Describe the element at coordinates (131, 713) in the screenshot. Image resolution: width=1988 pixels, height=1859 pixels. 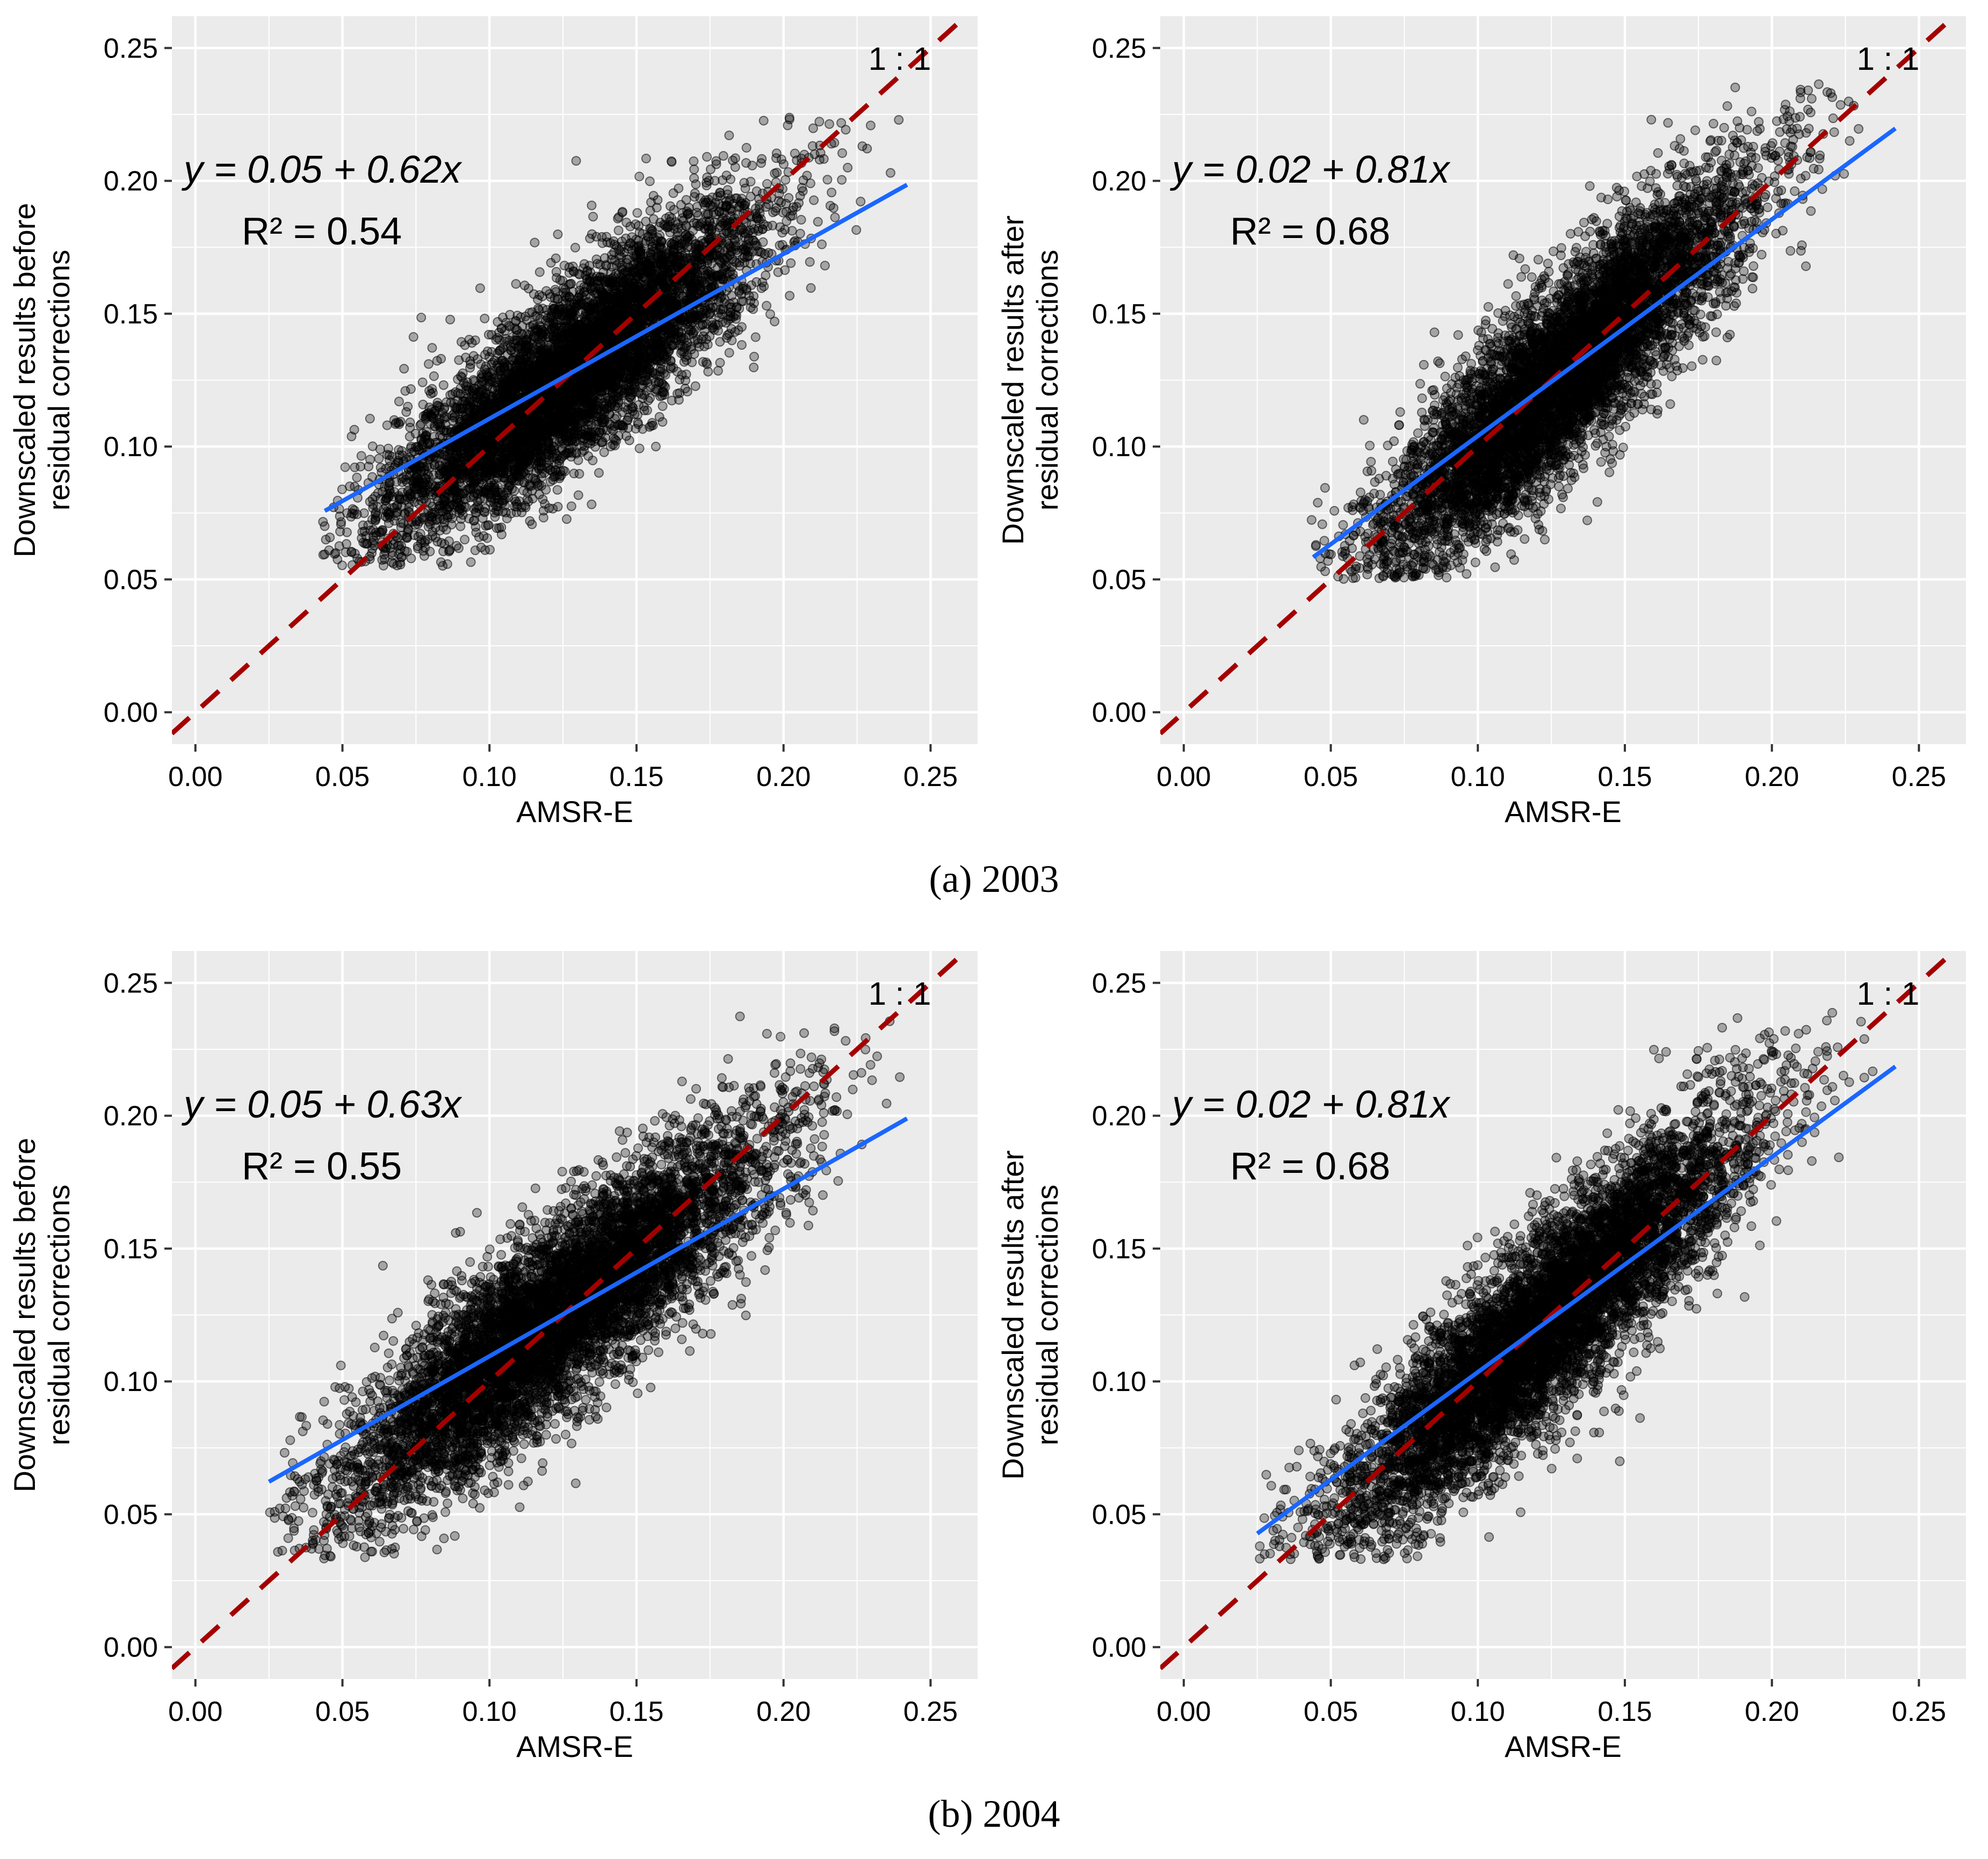
I see `y-tick-label: 0.00` at that location.